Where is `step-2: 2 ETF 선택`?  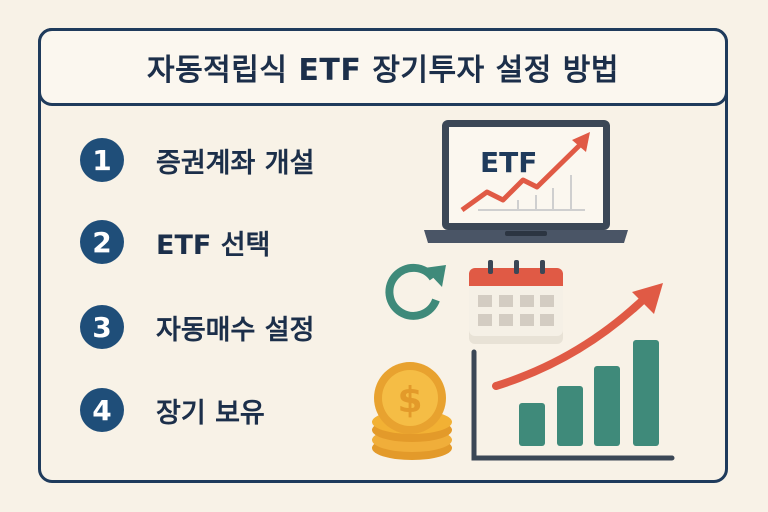
step-2: 2 ETF 선택 is located at coordinates (175, 242).